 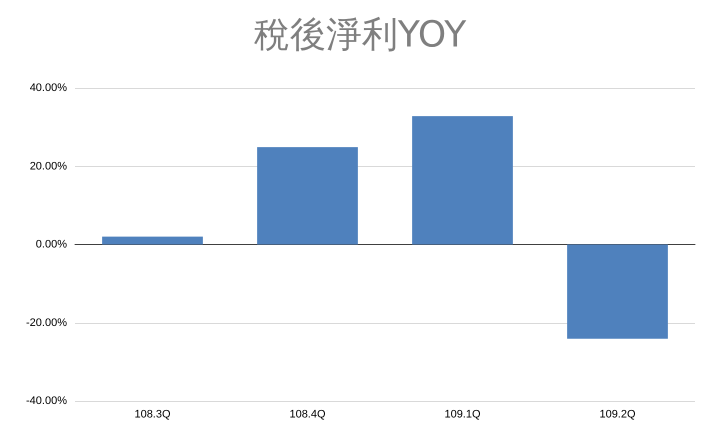 I want to click on x-tick-label: 108.4Q, so click(x=307, y=414).